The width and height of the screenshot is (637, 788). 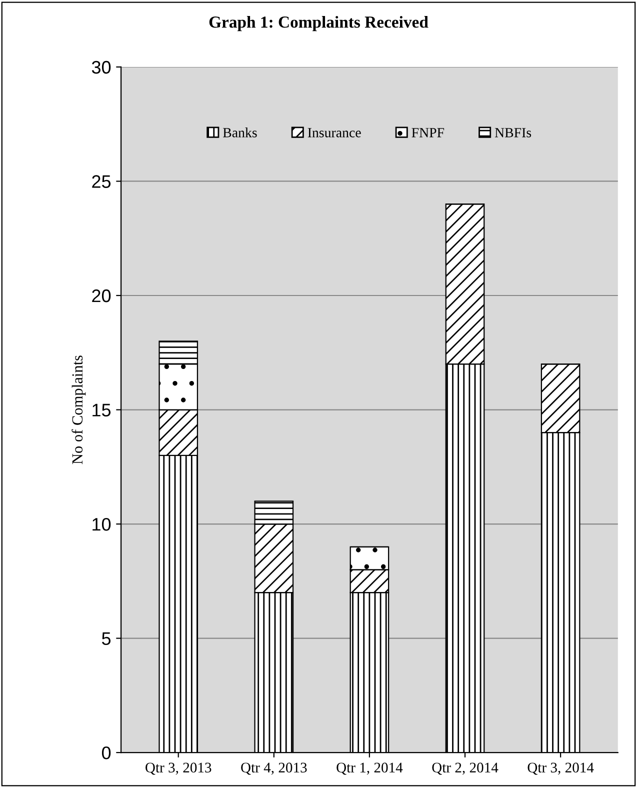 What do you see at coordinates (334, 133) in the screenshot?
I see `legend-label: Insurance` at bounding box center [334, 133].